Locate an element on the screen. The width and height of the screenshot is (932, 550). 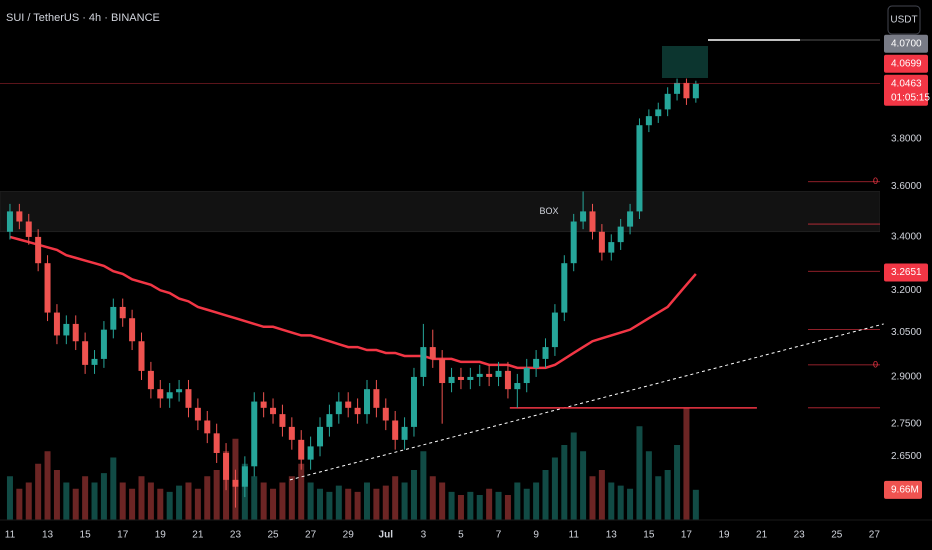
currency-label: USDT is located at coordinates (903, 20).